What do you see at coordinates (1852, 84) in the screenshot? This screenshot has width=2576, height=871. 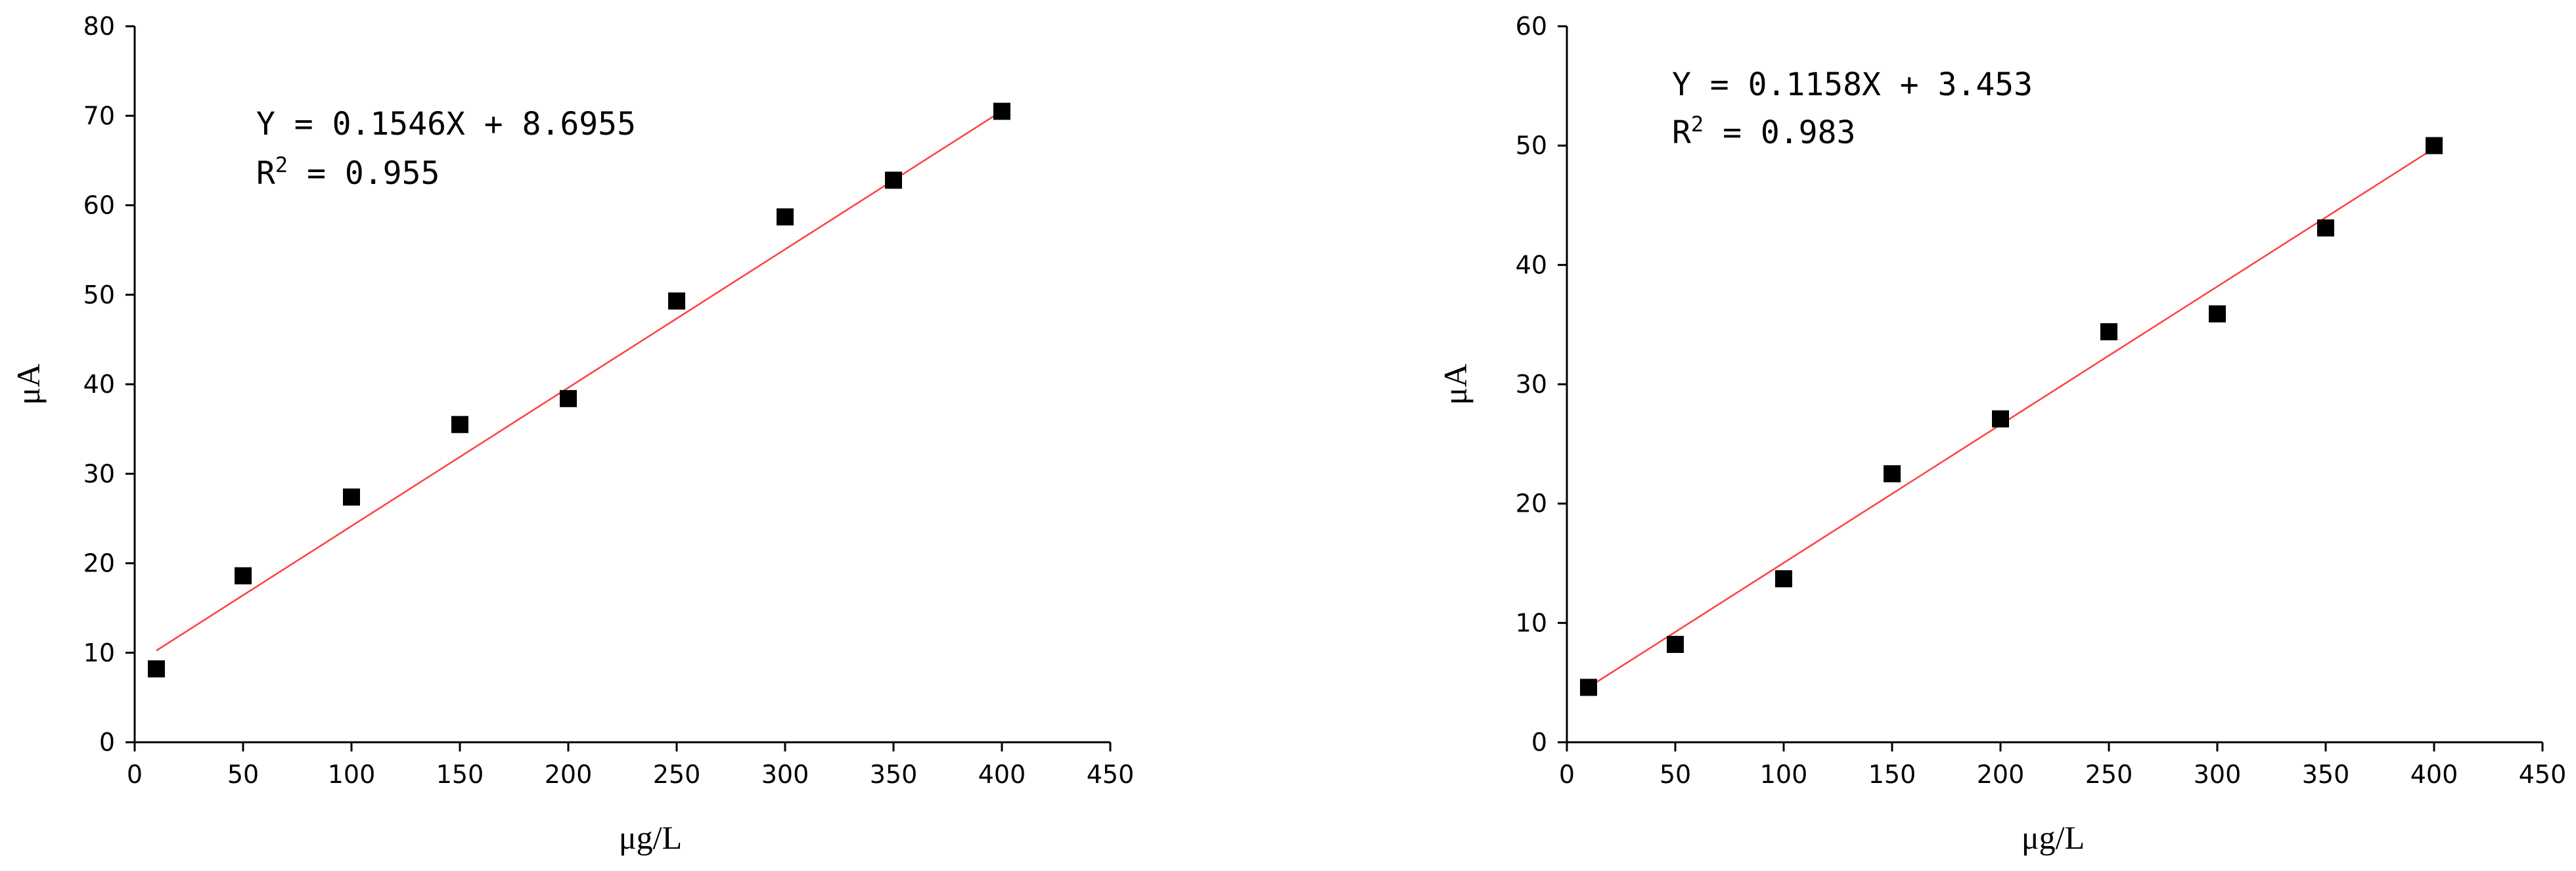 I see `fit-equation: Y = 0.1158X + 3.453` at bounding box center [1852, 84].